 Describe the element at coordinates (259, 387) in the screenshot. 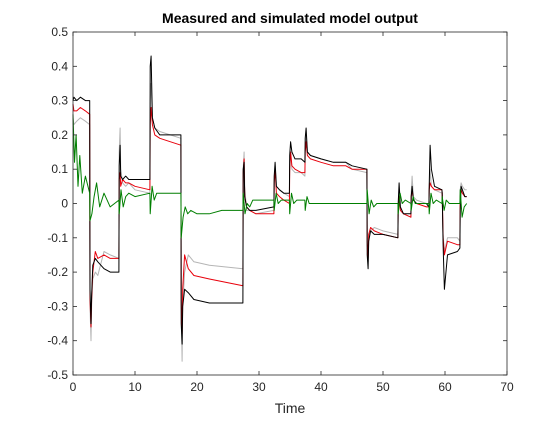

I see `x-tick-label: 30` at that location.